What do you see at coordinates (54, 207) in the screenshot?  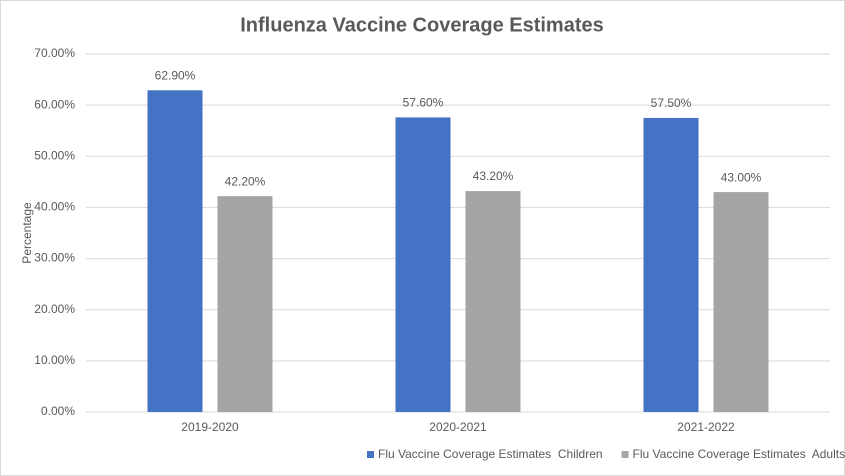 I see `y-tick-label: 40.00%` at bounding box center [54, 207].